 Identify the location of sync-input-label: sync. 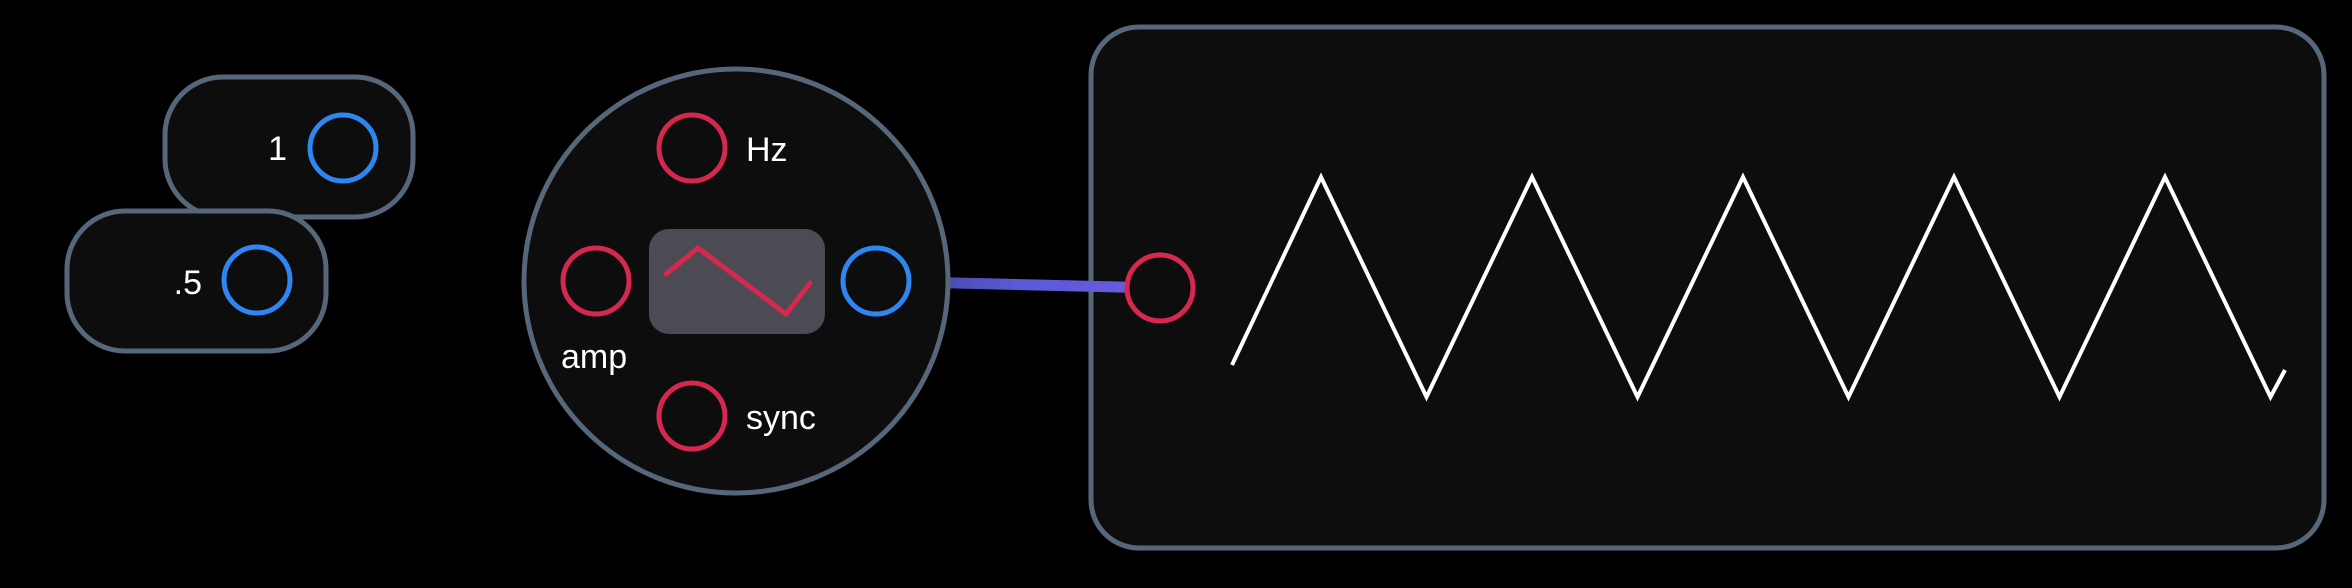
(781, 418).